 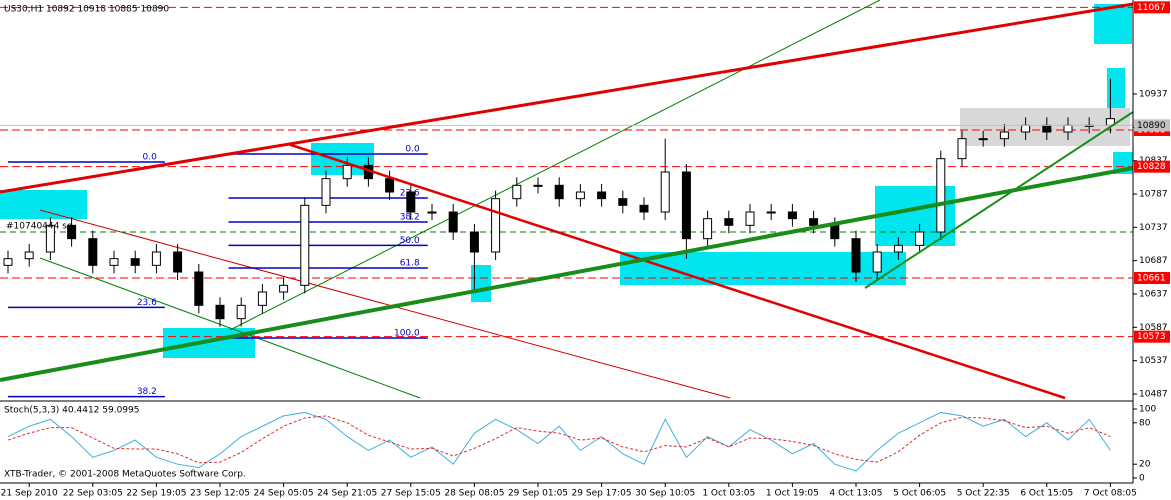 I want to click on level-label: 11067, so click(x=1151, y=8).